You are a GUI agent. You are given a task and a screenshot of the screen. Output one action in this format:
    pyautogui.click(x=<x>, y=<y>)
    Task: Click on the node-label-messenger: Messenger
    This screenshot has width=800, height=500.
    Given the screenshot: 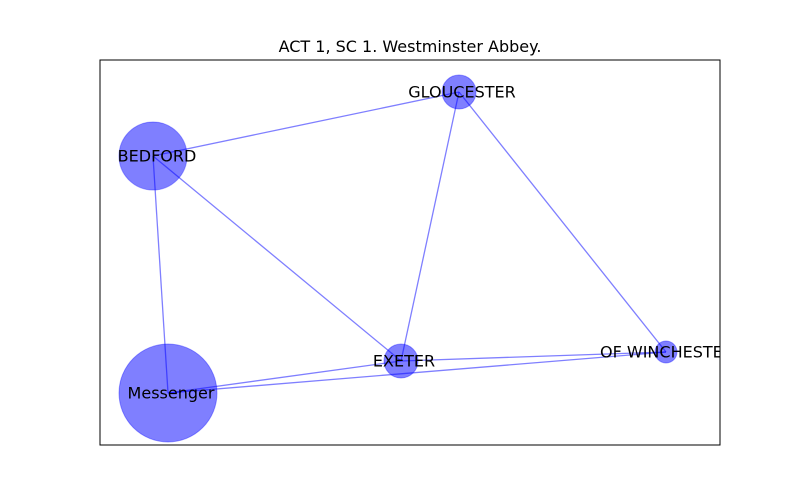 What is the action you would take?
    pyautogui.click(x=171, y=393)
    